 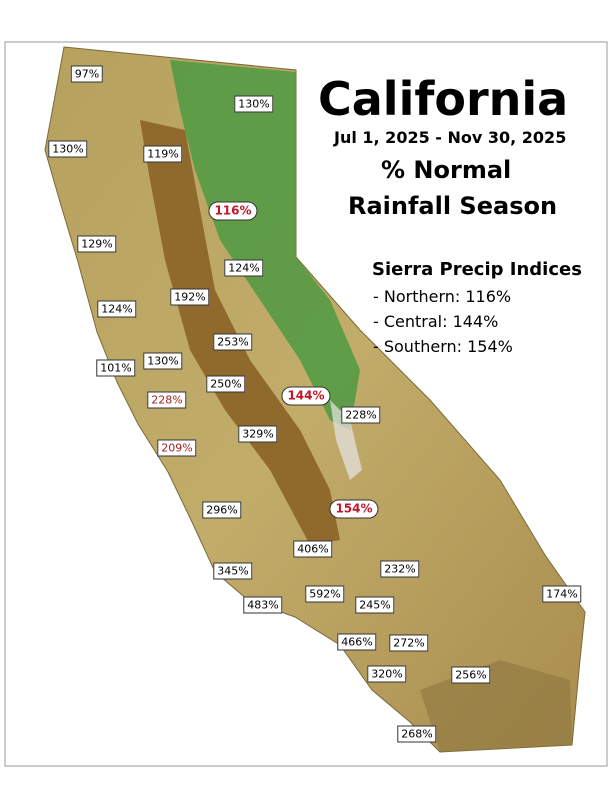 I want to click on indices-title: Sierra Precip Indices, so click(x=477, y=269).